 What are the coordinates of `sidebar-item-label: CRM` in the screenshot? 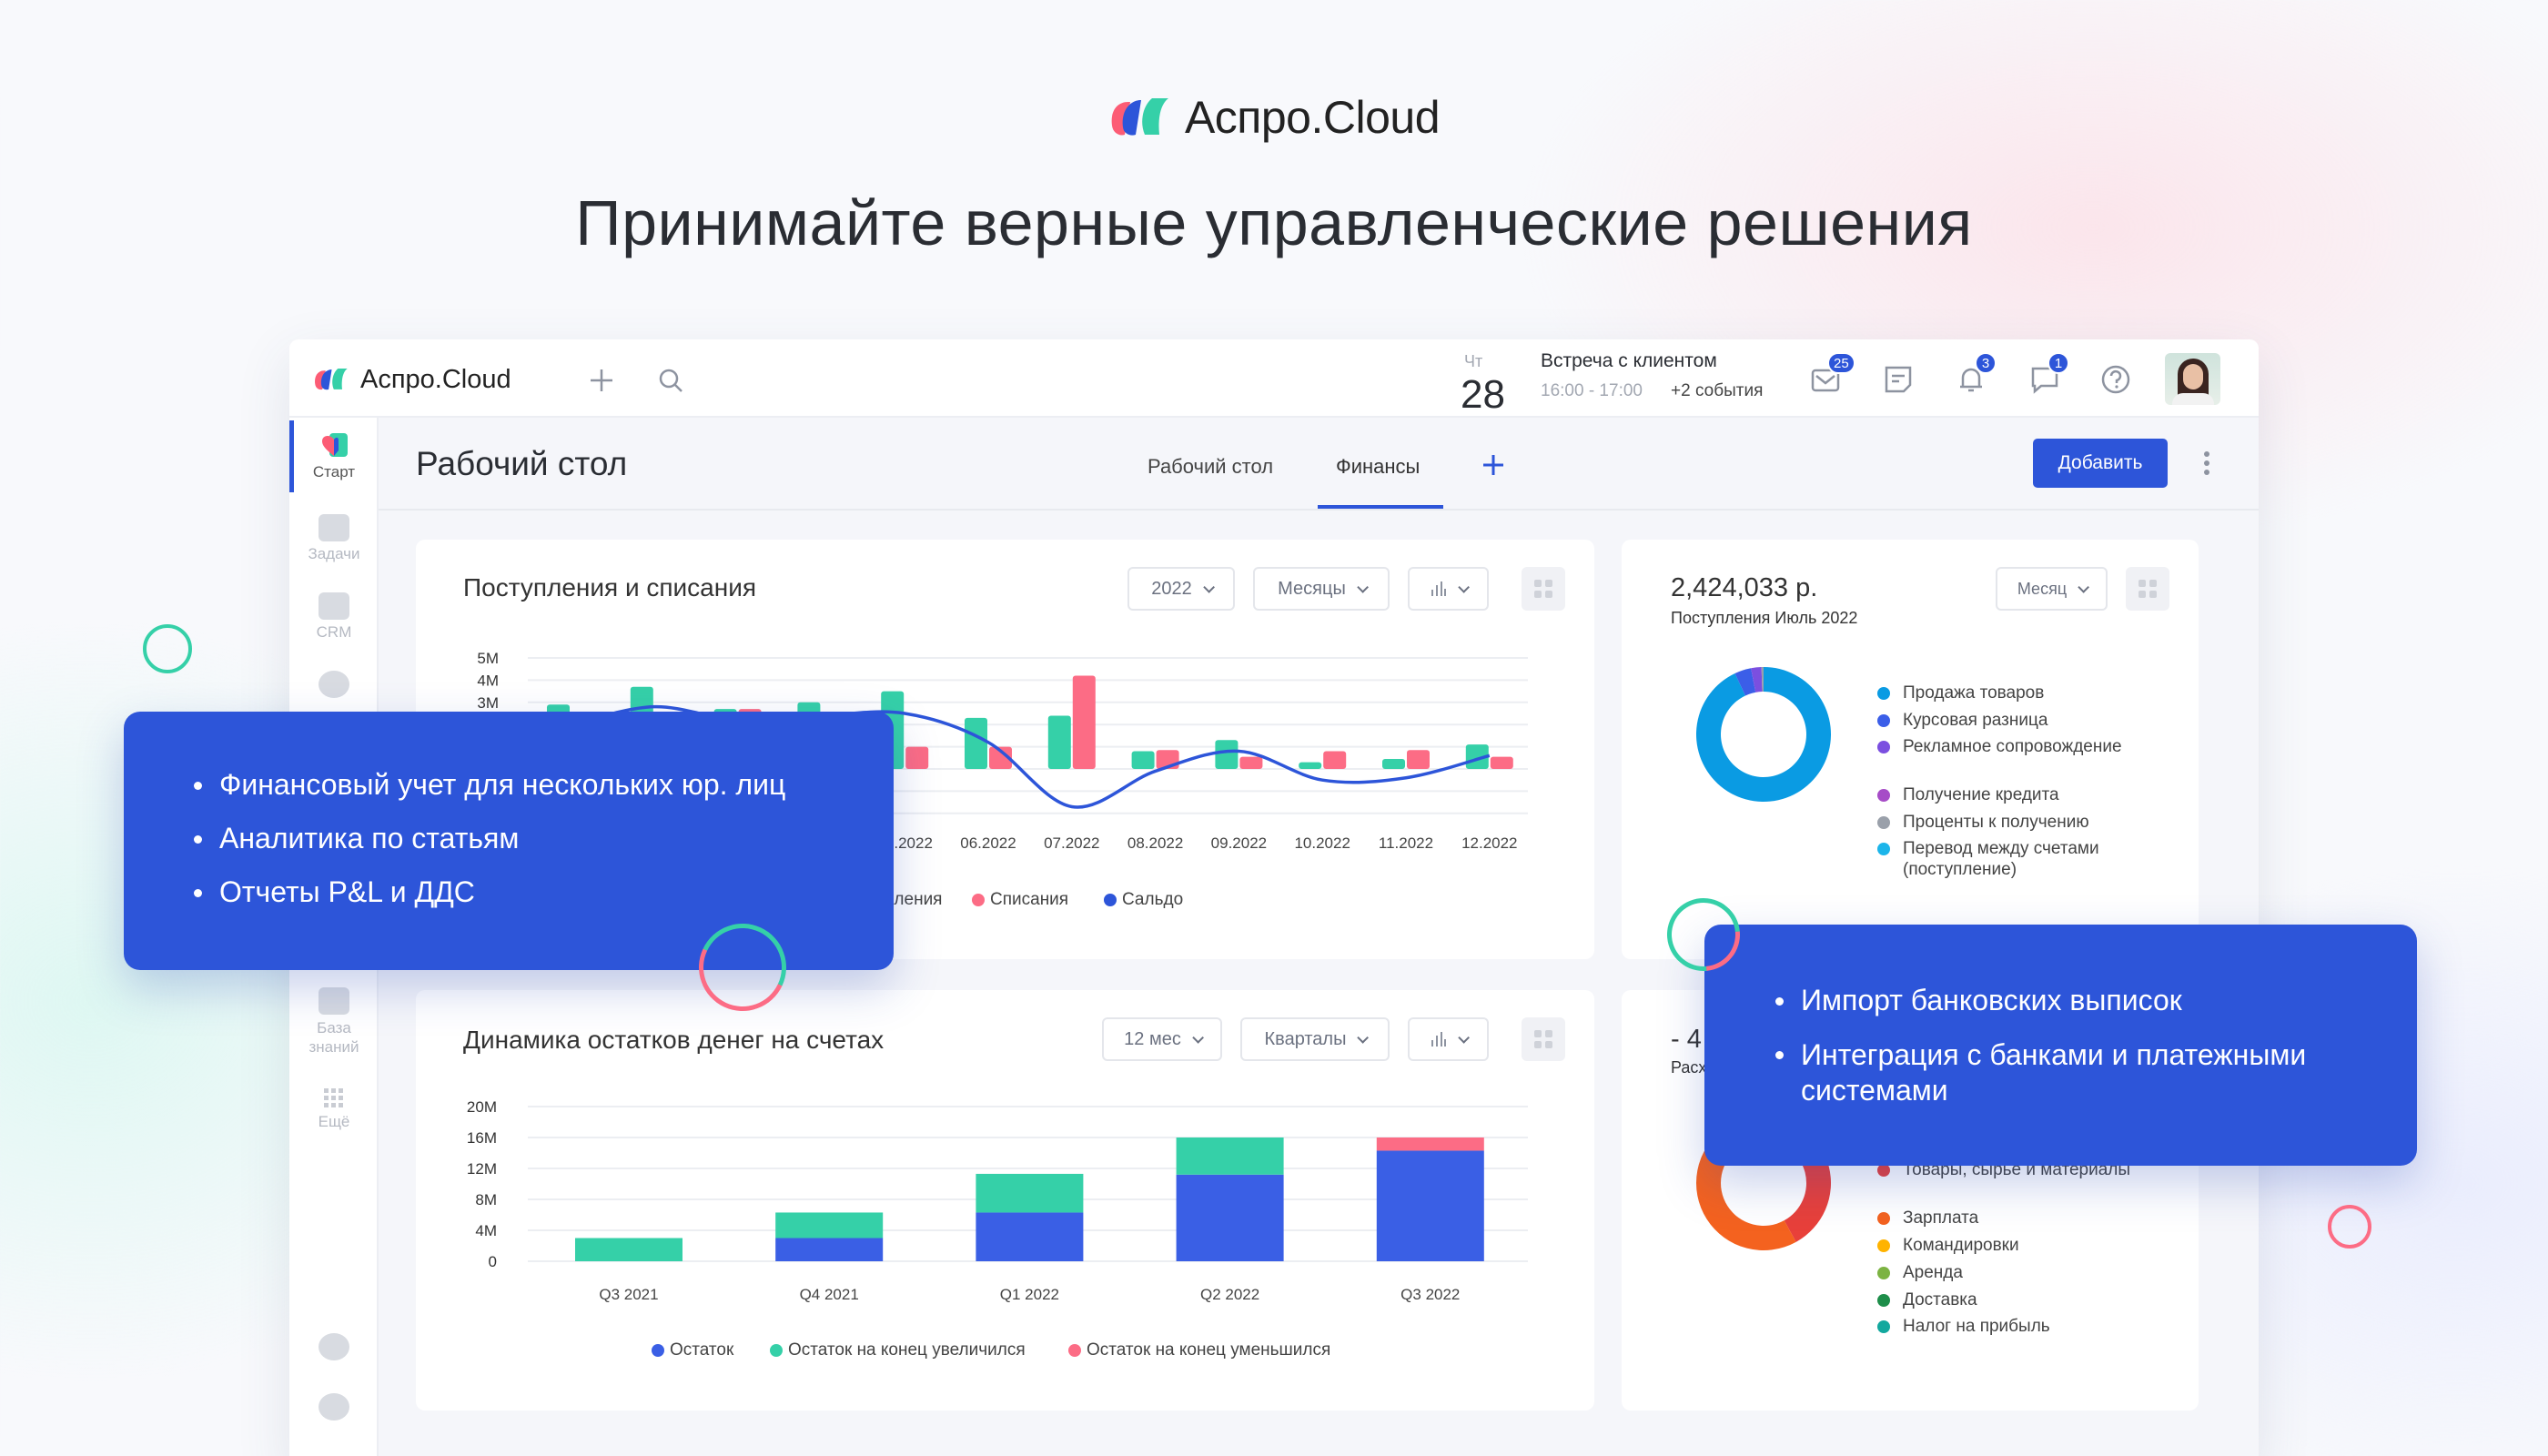 It's located at (334, 632).